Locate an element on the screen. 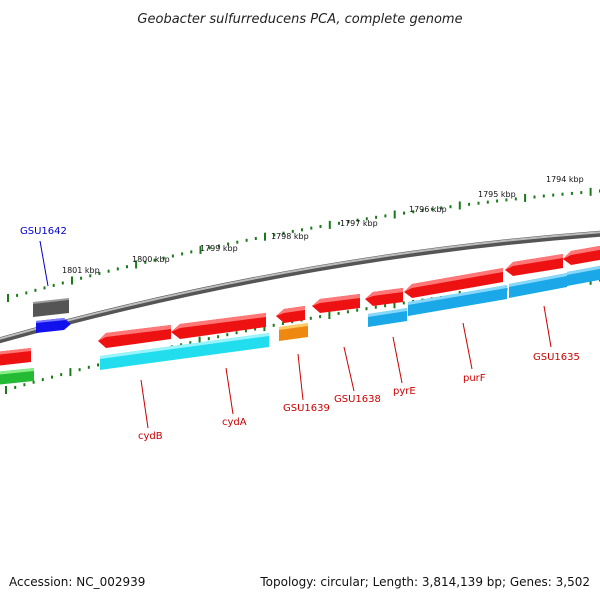 The height and width of the screenshot is (600, 600). gene-gsu1639-cds-feature is located at coordinates (293, 332).